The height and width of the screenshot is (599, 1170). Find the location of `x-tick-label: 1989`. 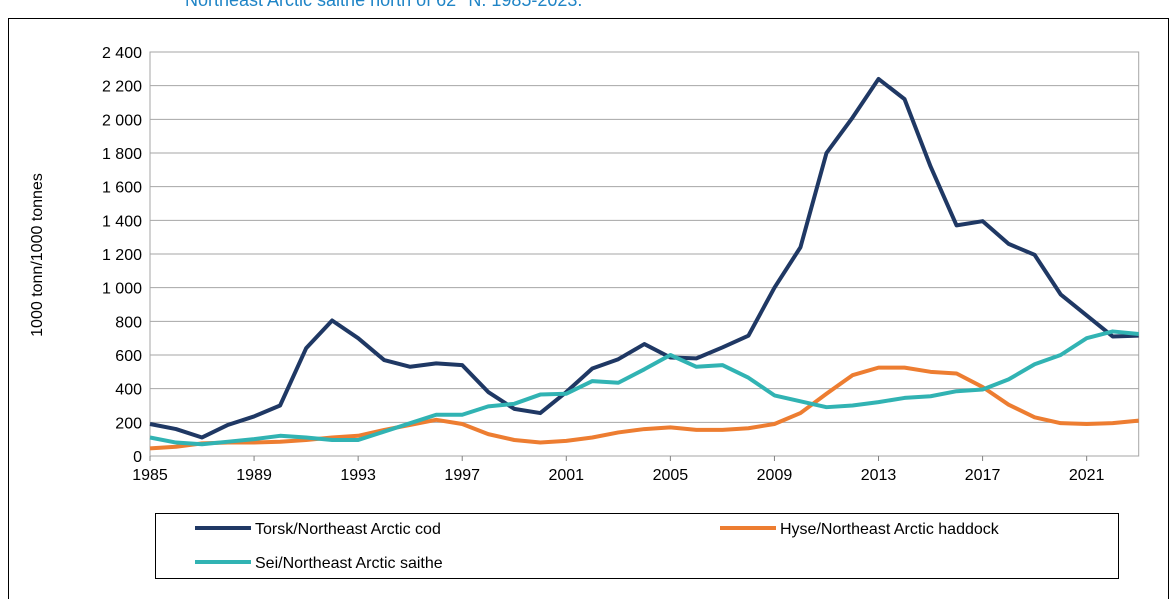

x-tick-label: 1989 is located at coordinates (254, 475).